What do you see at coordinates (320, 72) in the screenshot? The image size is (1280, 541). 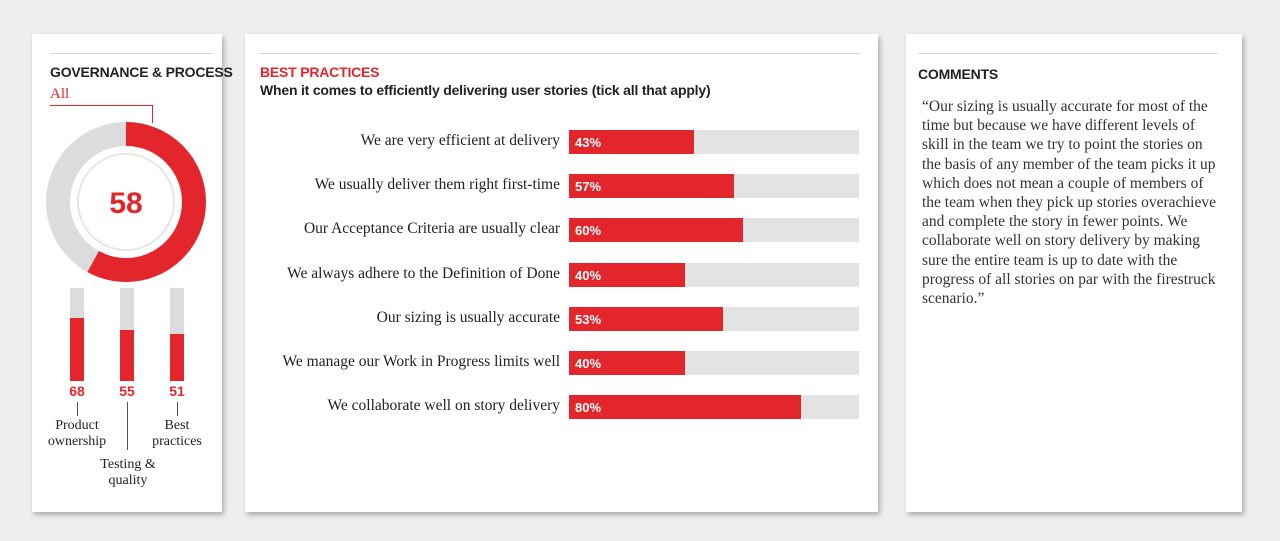 I see `best-practices-title: BEST PRACTICES` at bounding box center [320, 72].